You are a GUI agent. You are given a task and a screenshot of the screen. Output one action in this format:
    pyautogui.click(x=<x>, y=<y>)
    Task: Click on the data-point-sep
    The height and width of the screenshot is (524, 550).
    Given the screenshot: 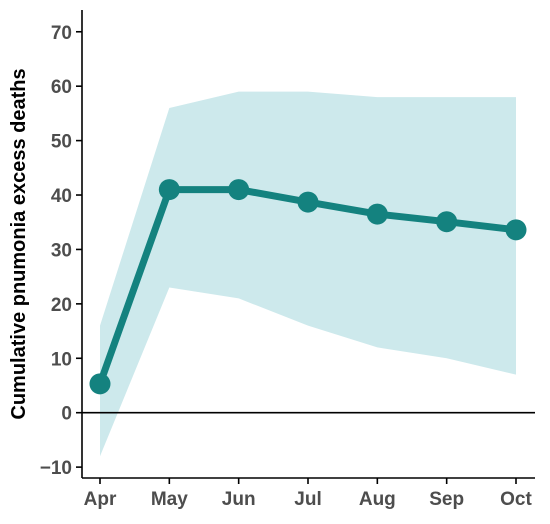 What is the action you would take?
    pyautogui.click(x=447, y=222)
    